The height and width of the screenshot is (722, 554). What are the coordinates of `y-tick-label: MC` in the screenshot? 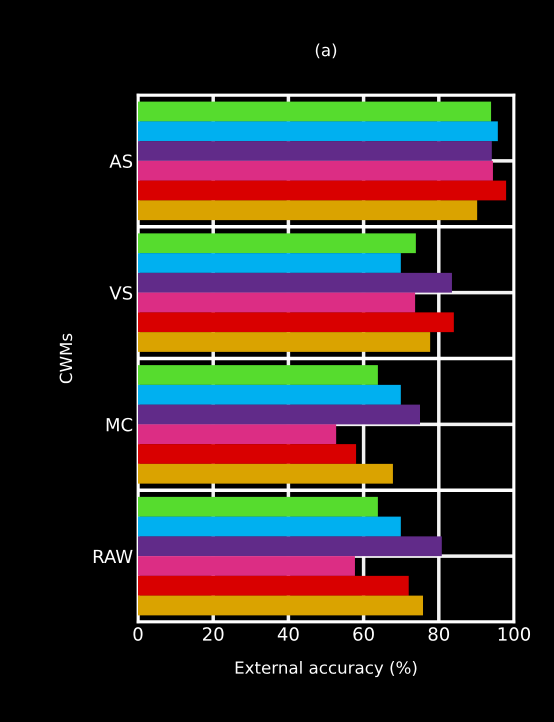 It's located at (119, 425).